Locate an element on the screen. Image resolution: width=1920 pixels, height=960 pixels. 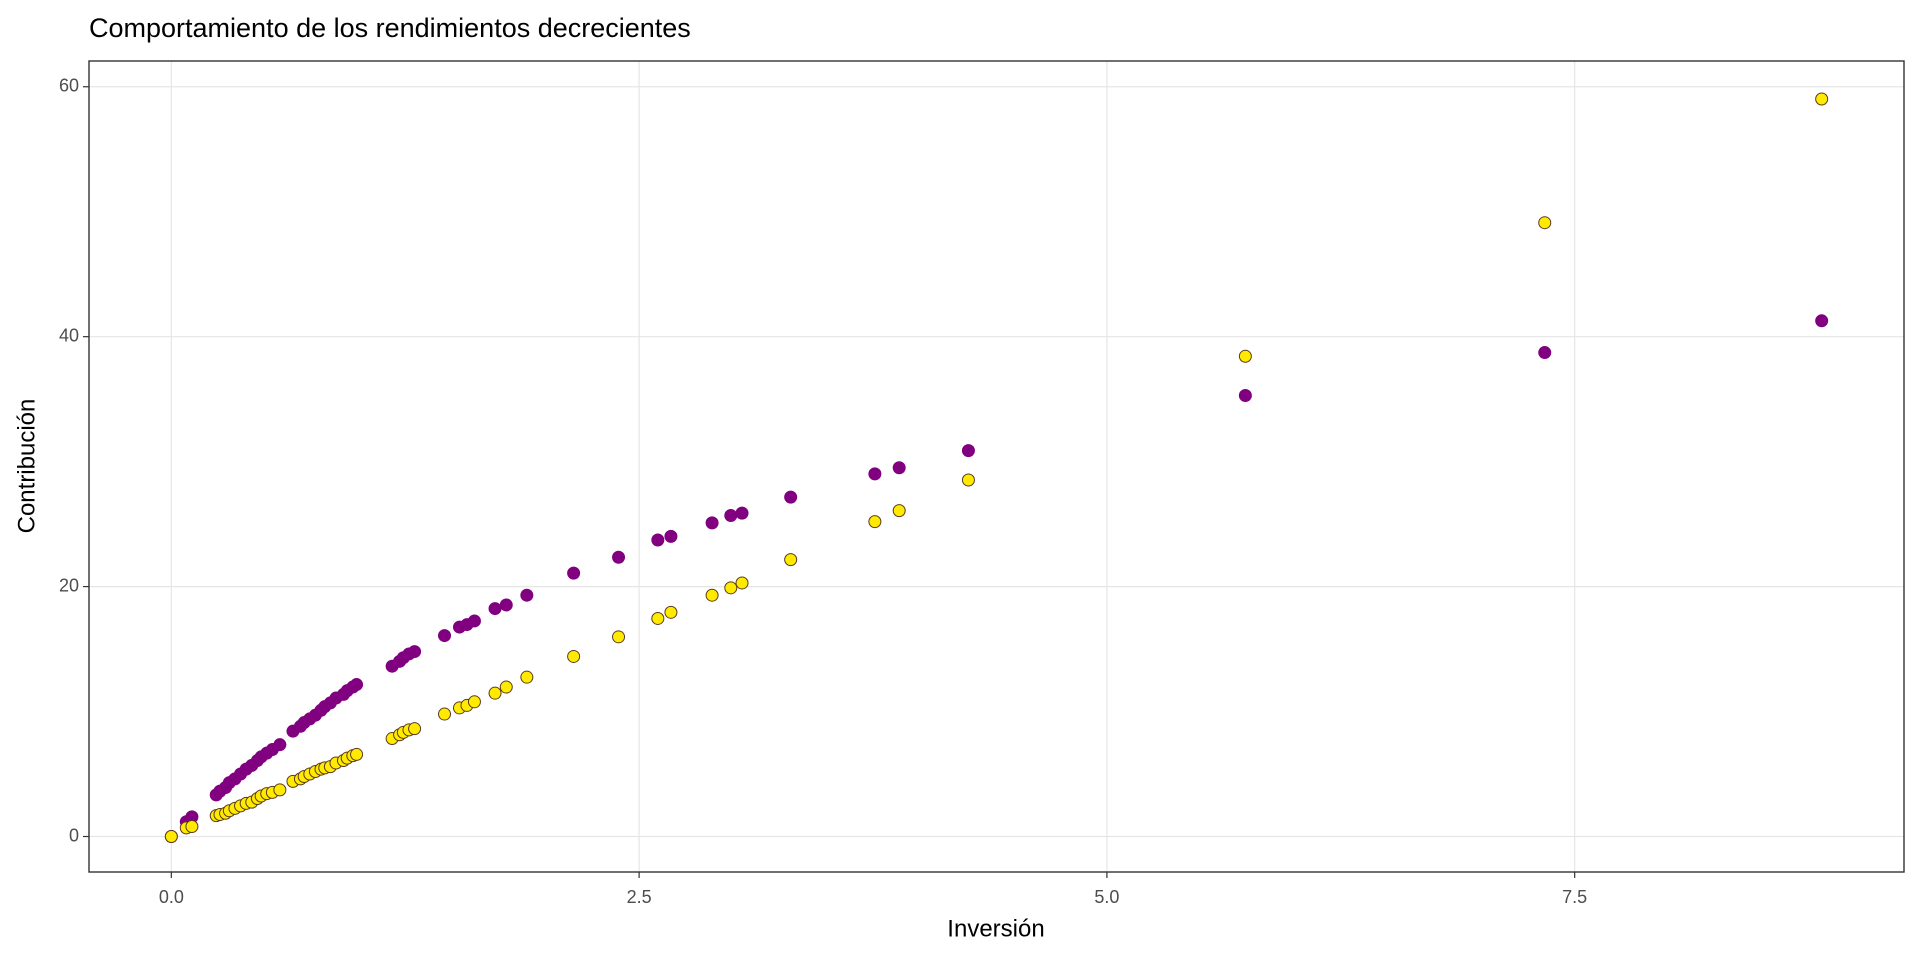
y-tick-label: 20 is located at coordinates (69, 585).